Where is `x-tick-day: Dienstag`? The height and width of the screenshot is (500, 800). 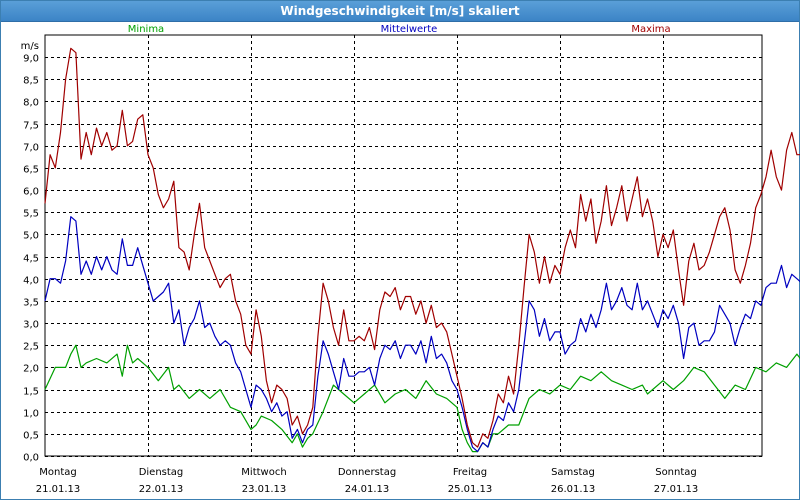 x-tick-day: Dienstag is located at coordinates (161, 472).